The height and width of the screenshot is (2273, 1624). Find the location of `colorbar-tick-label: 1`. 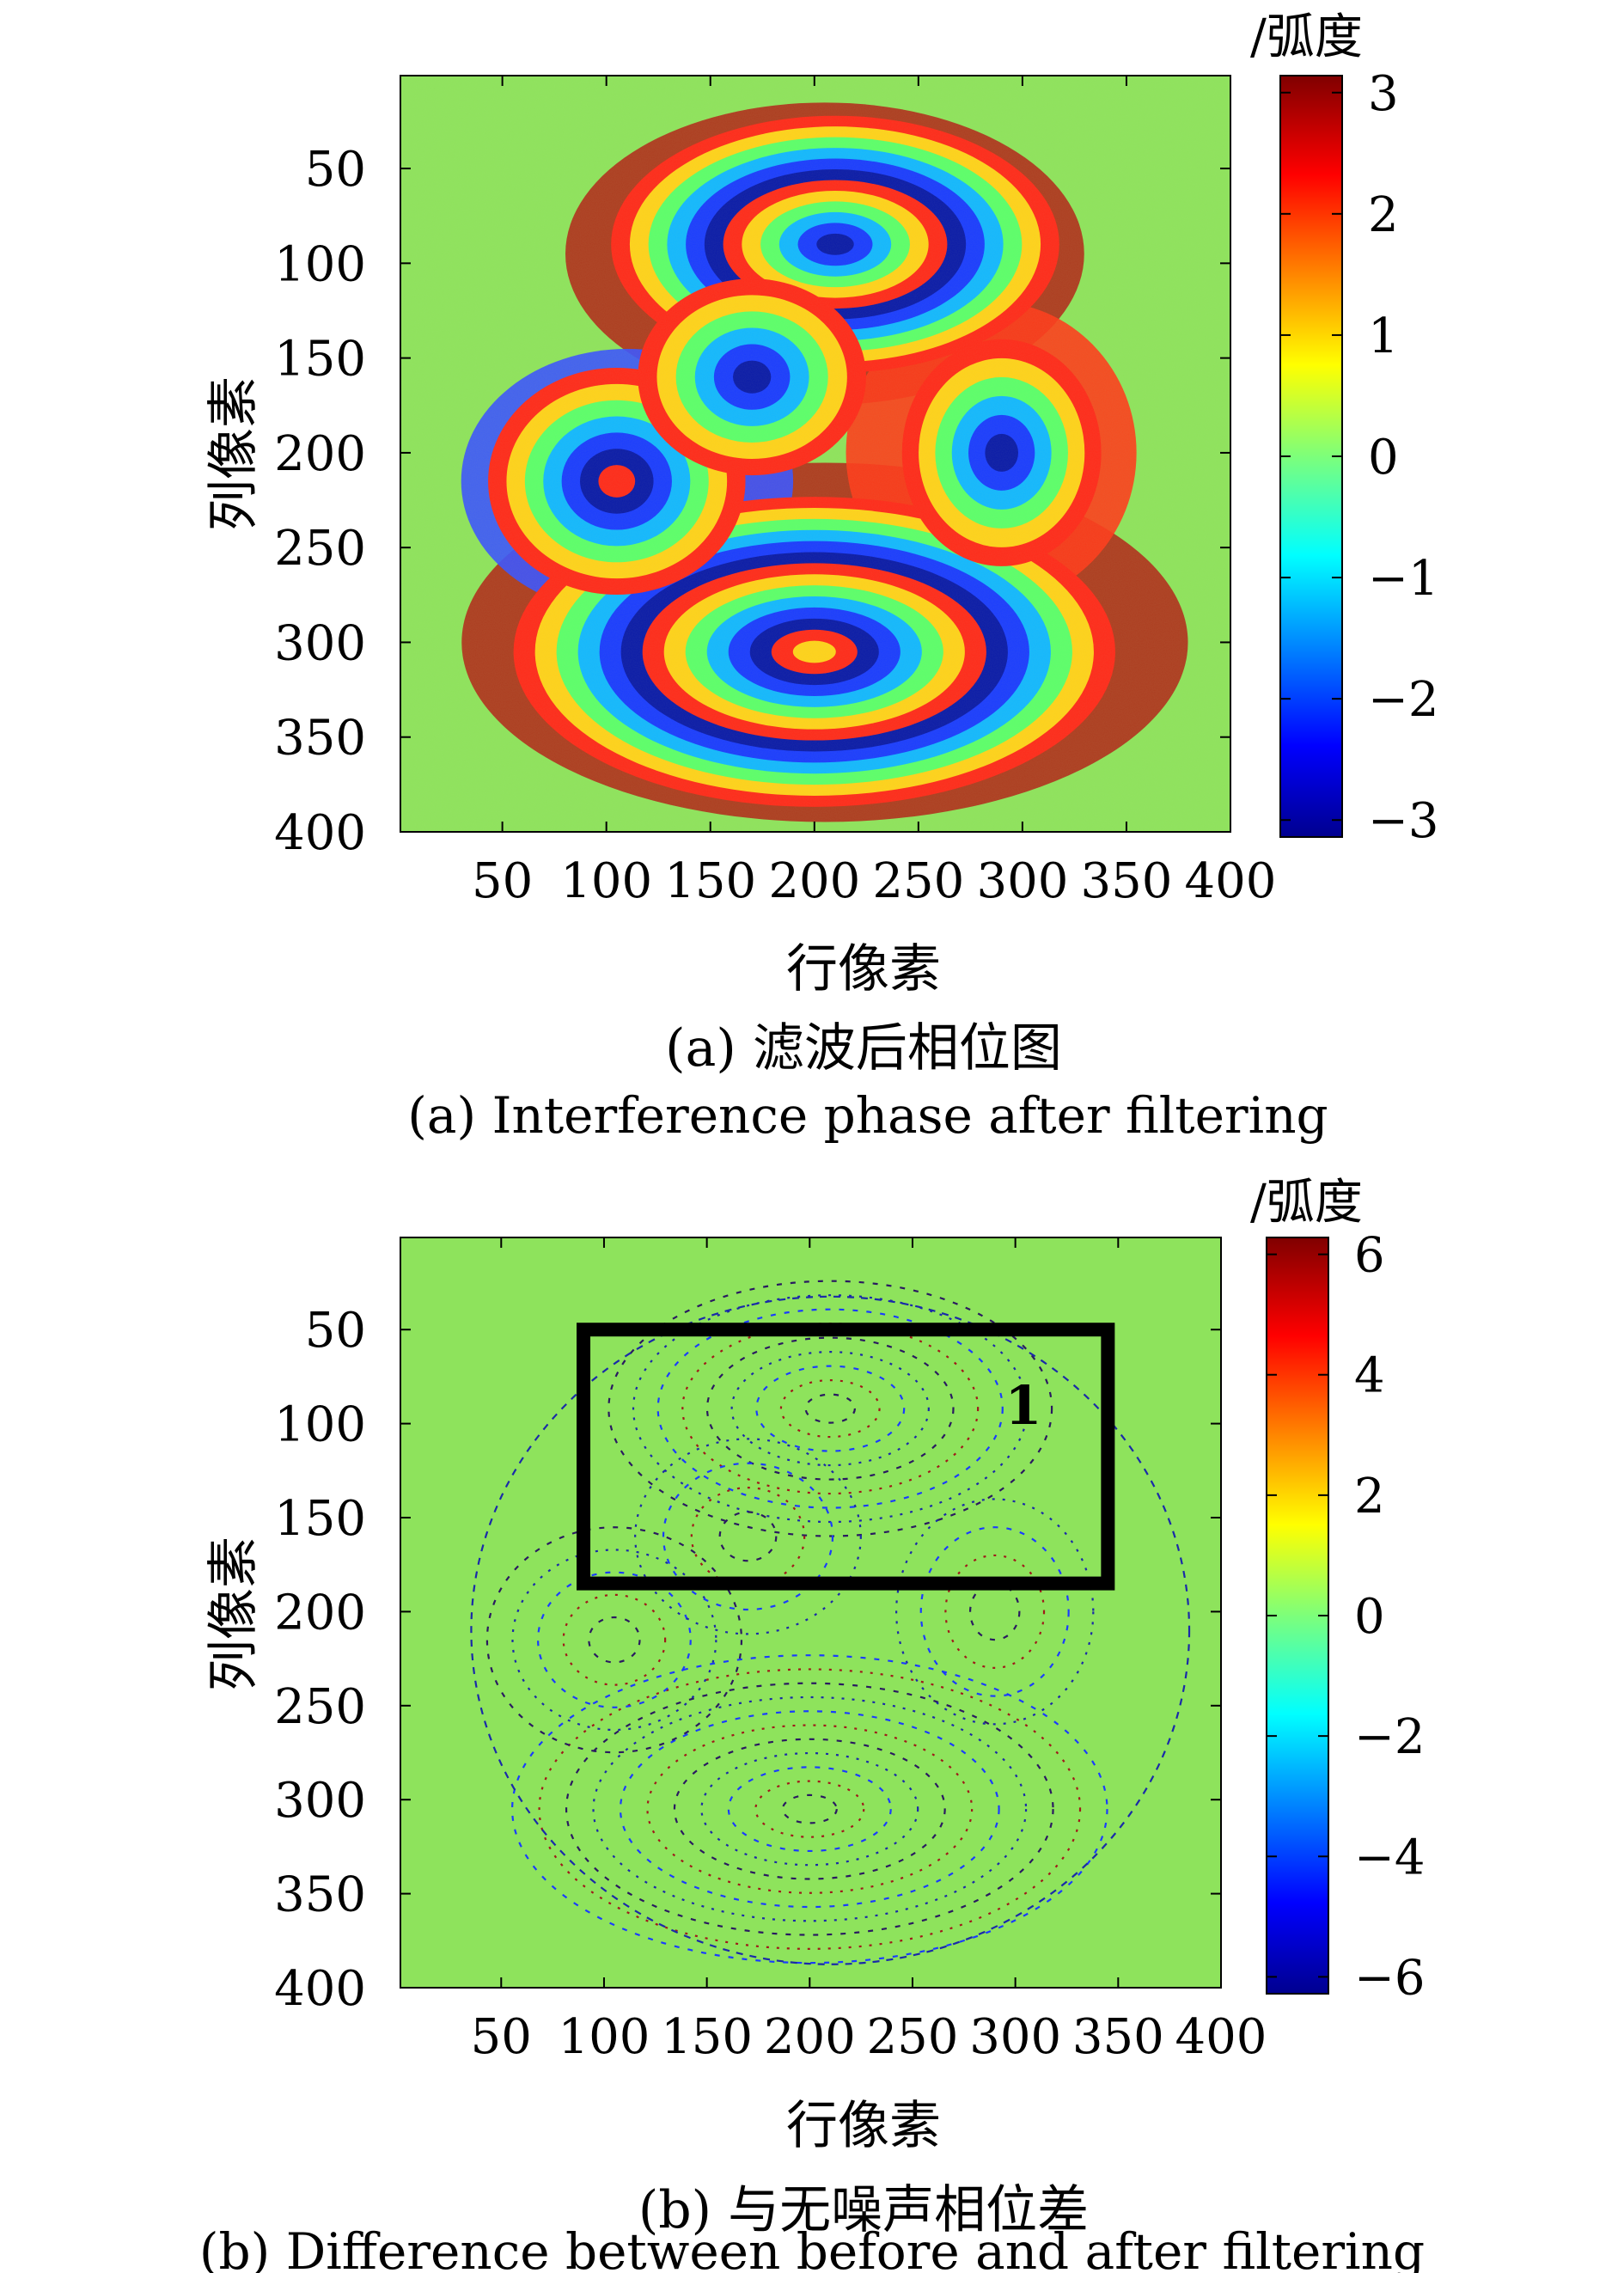

colorbar-tick-label: 1 is located at coordinates (1383, 336).